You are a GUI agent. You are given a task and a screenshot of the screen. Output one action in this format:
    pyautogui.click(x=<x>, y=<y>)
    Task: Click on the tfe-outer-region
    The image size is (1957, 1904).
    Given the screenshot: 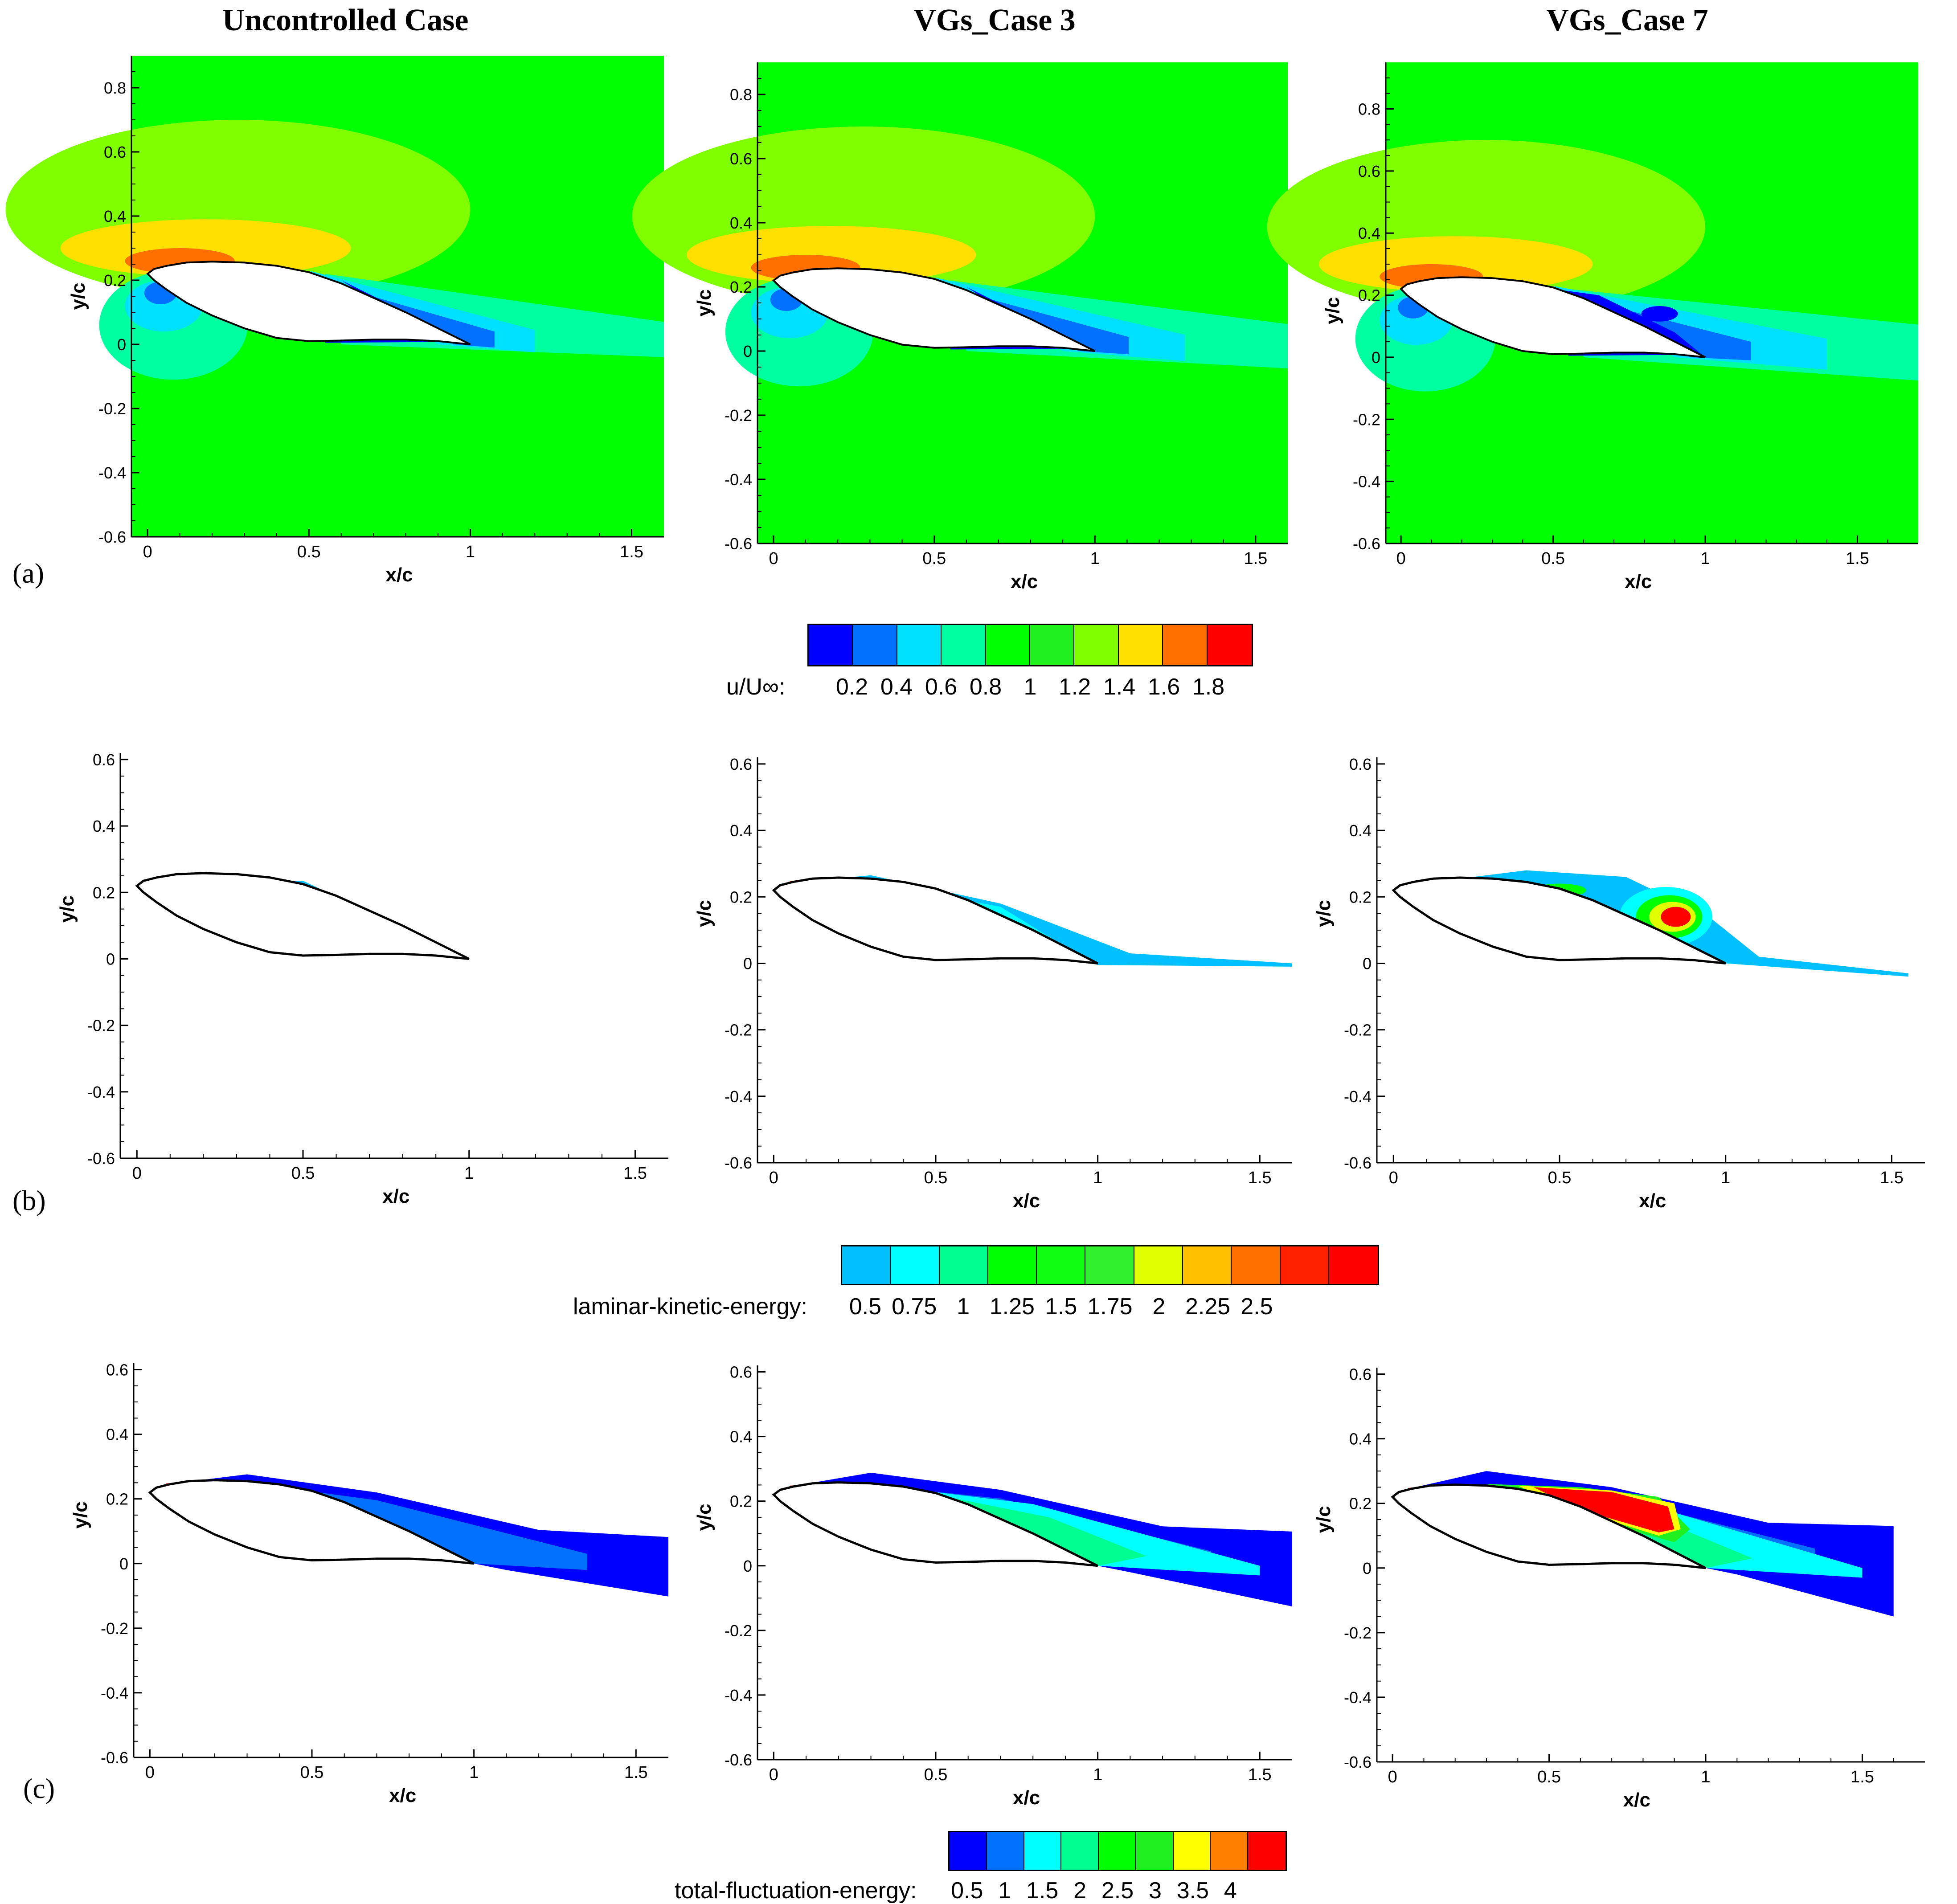 What is the action you would take?
    pyautogui.click(x=1651, y=1544)
    